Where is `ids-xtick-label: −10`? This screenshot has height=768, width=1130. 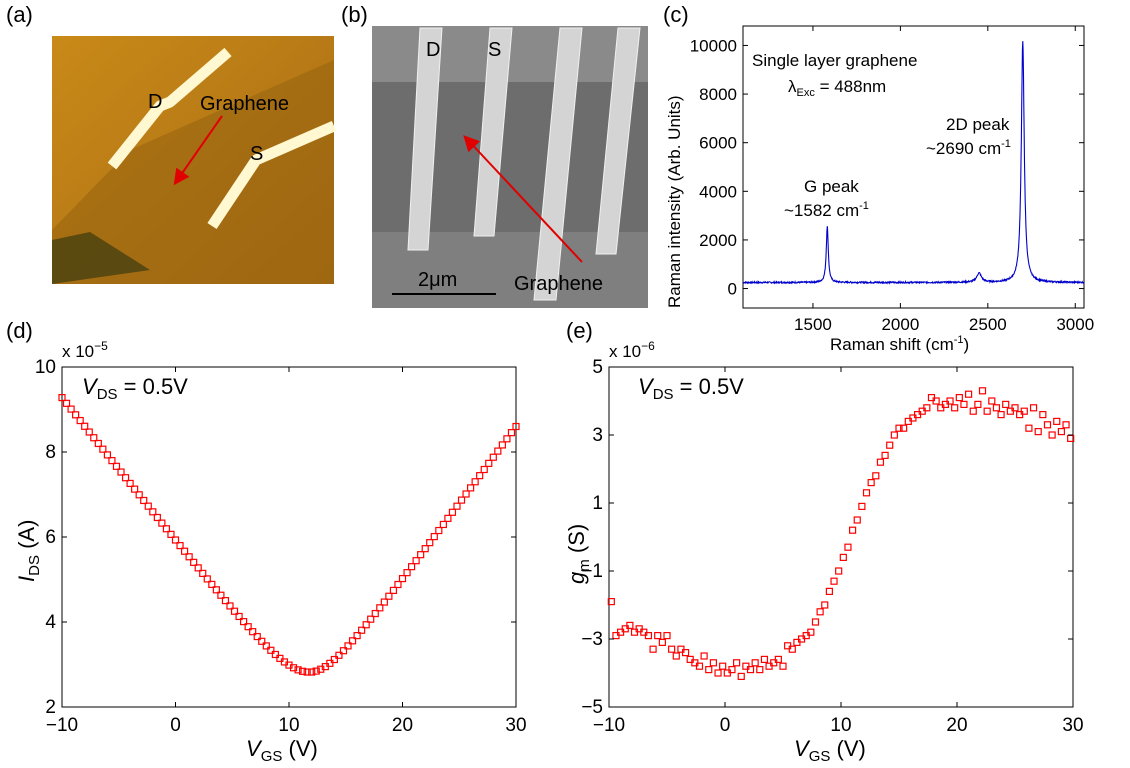
ids-xtick-label: −10 is located at coordinates (62, 725).